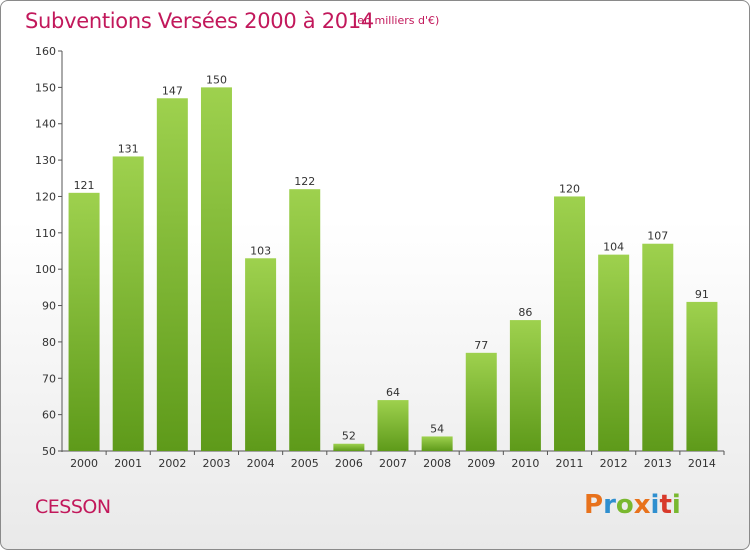 The height and width of the screenshot is (550, 750). Describe the element at coordinates (216, 463) in the screenshot. I see `x-tick-label: 2003` at that location.